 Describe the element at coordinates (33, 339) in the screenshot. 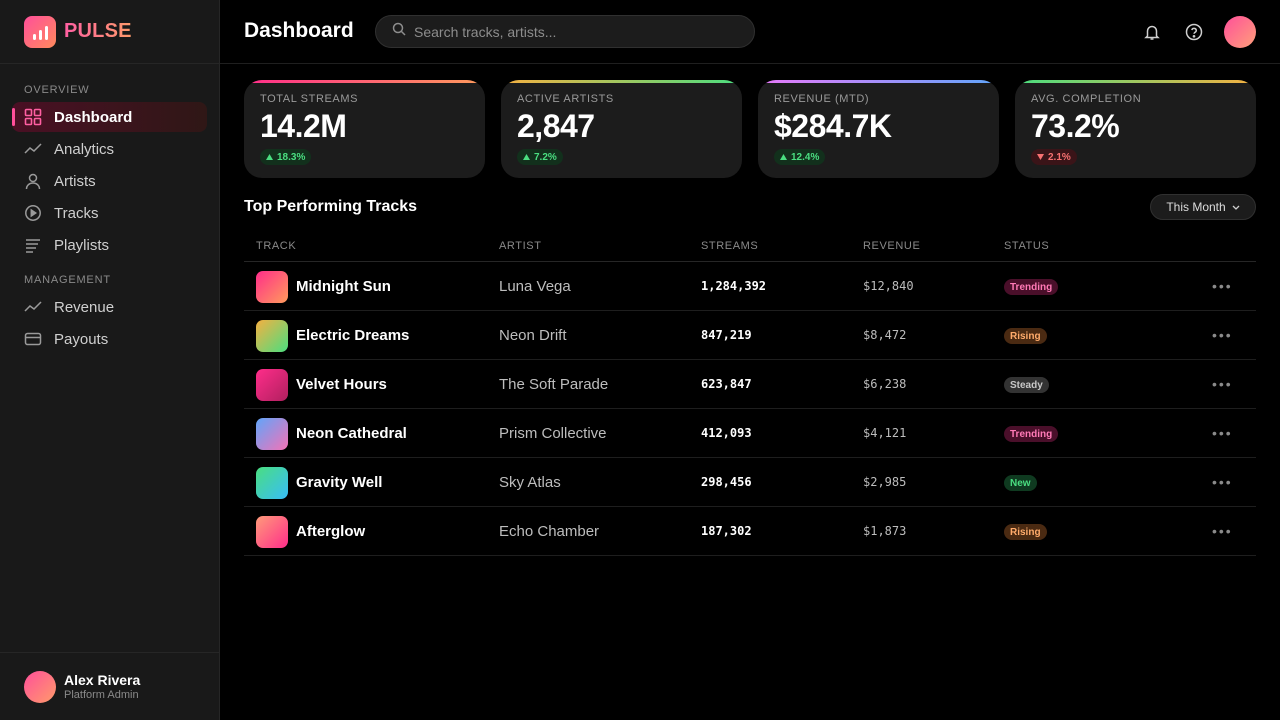

I see `card-icon` at that location.